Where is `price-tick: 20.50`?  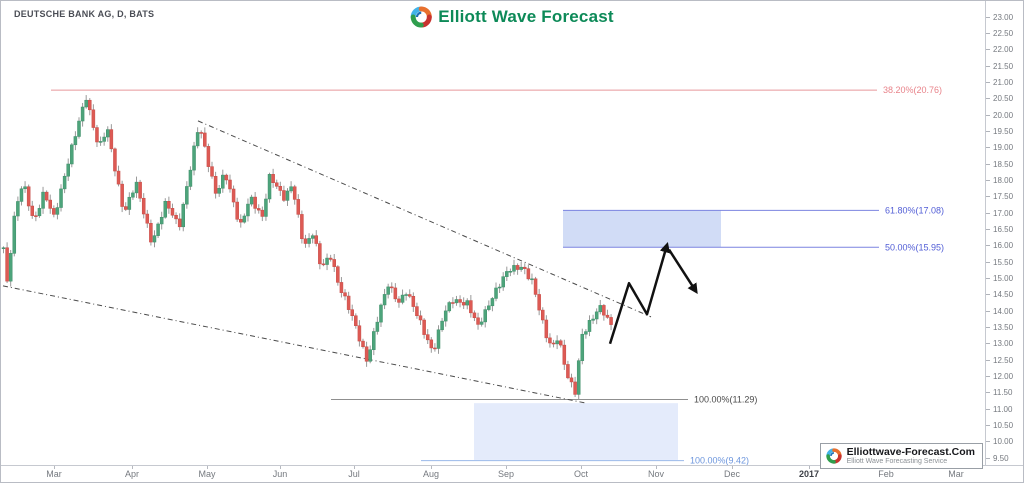 price-tick: 20.50 is located at coordinates (999, 98).